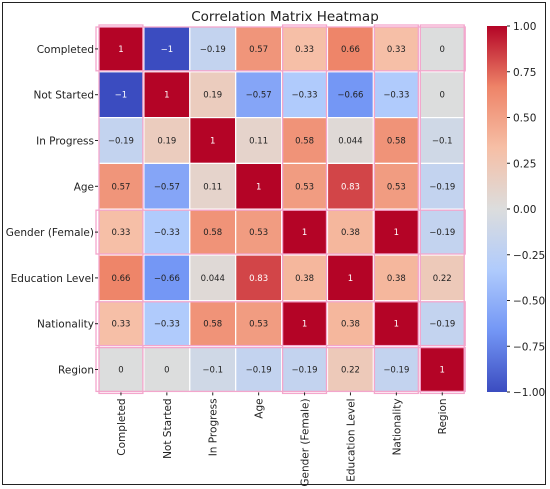  I want to click on heatmap-cell-nationality-not-started, so click(167, 324).